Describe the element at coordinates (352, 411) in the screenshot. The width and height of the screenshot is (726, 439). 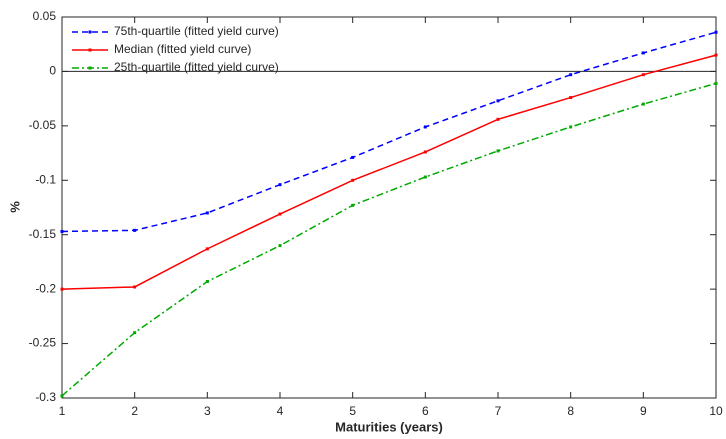
I see `x-tick-label: 5` at that location.